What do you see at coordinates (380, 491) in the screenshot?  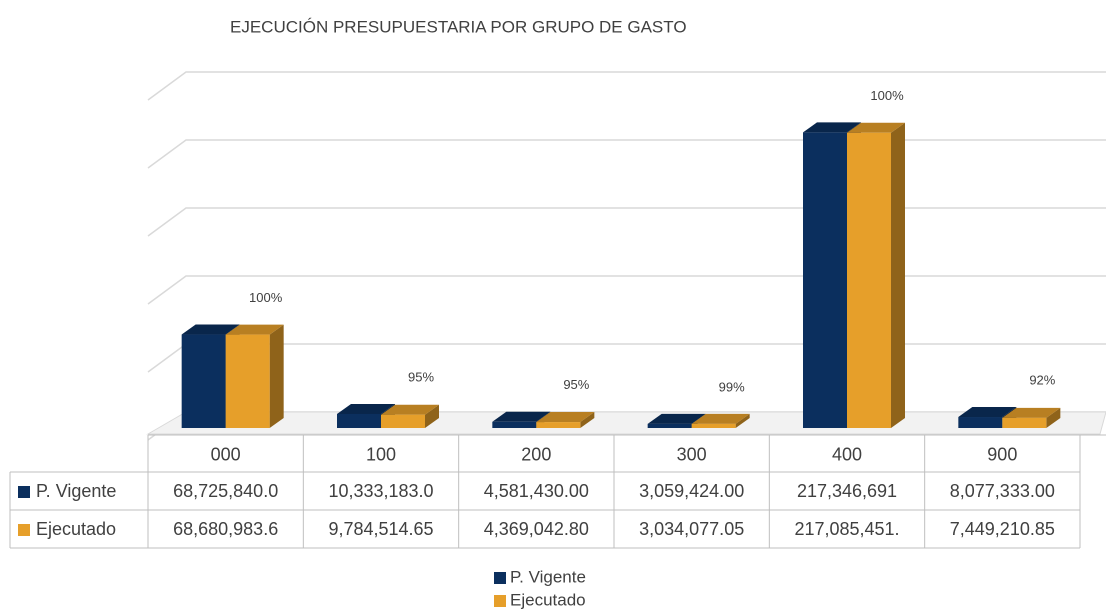 I see `table-cell: 10,333,183.0` at bounding box center [380, 491].